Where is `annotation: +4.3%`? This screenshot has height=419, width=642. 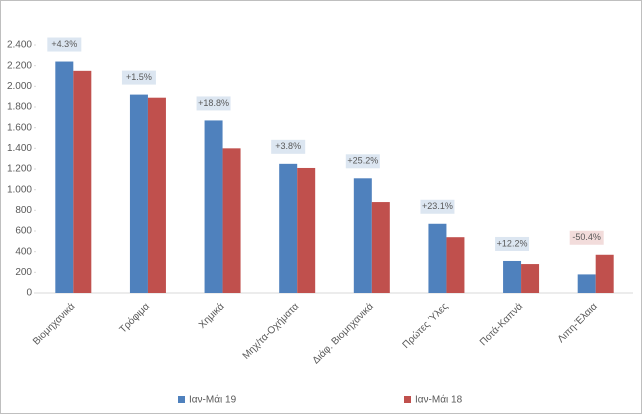 annotation: +4.3% is located at coordinates (64, 44).